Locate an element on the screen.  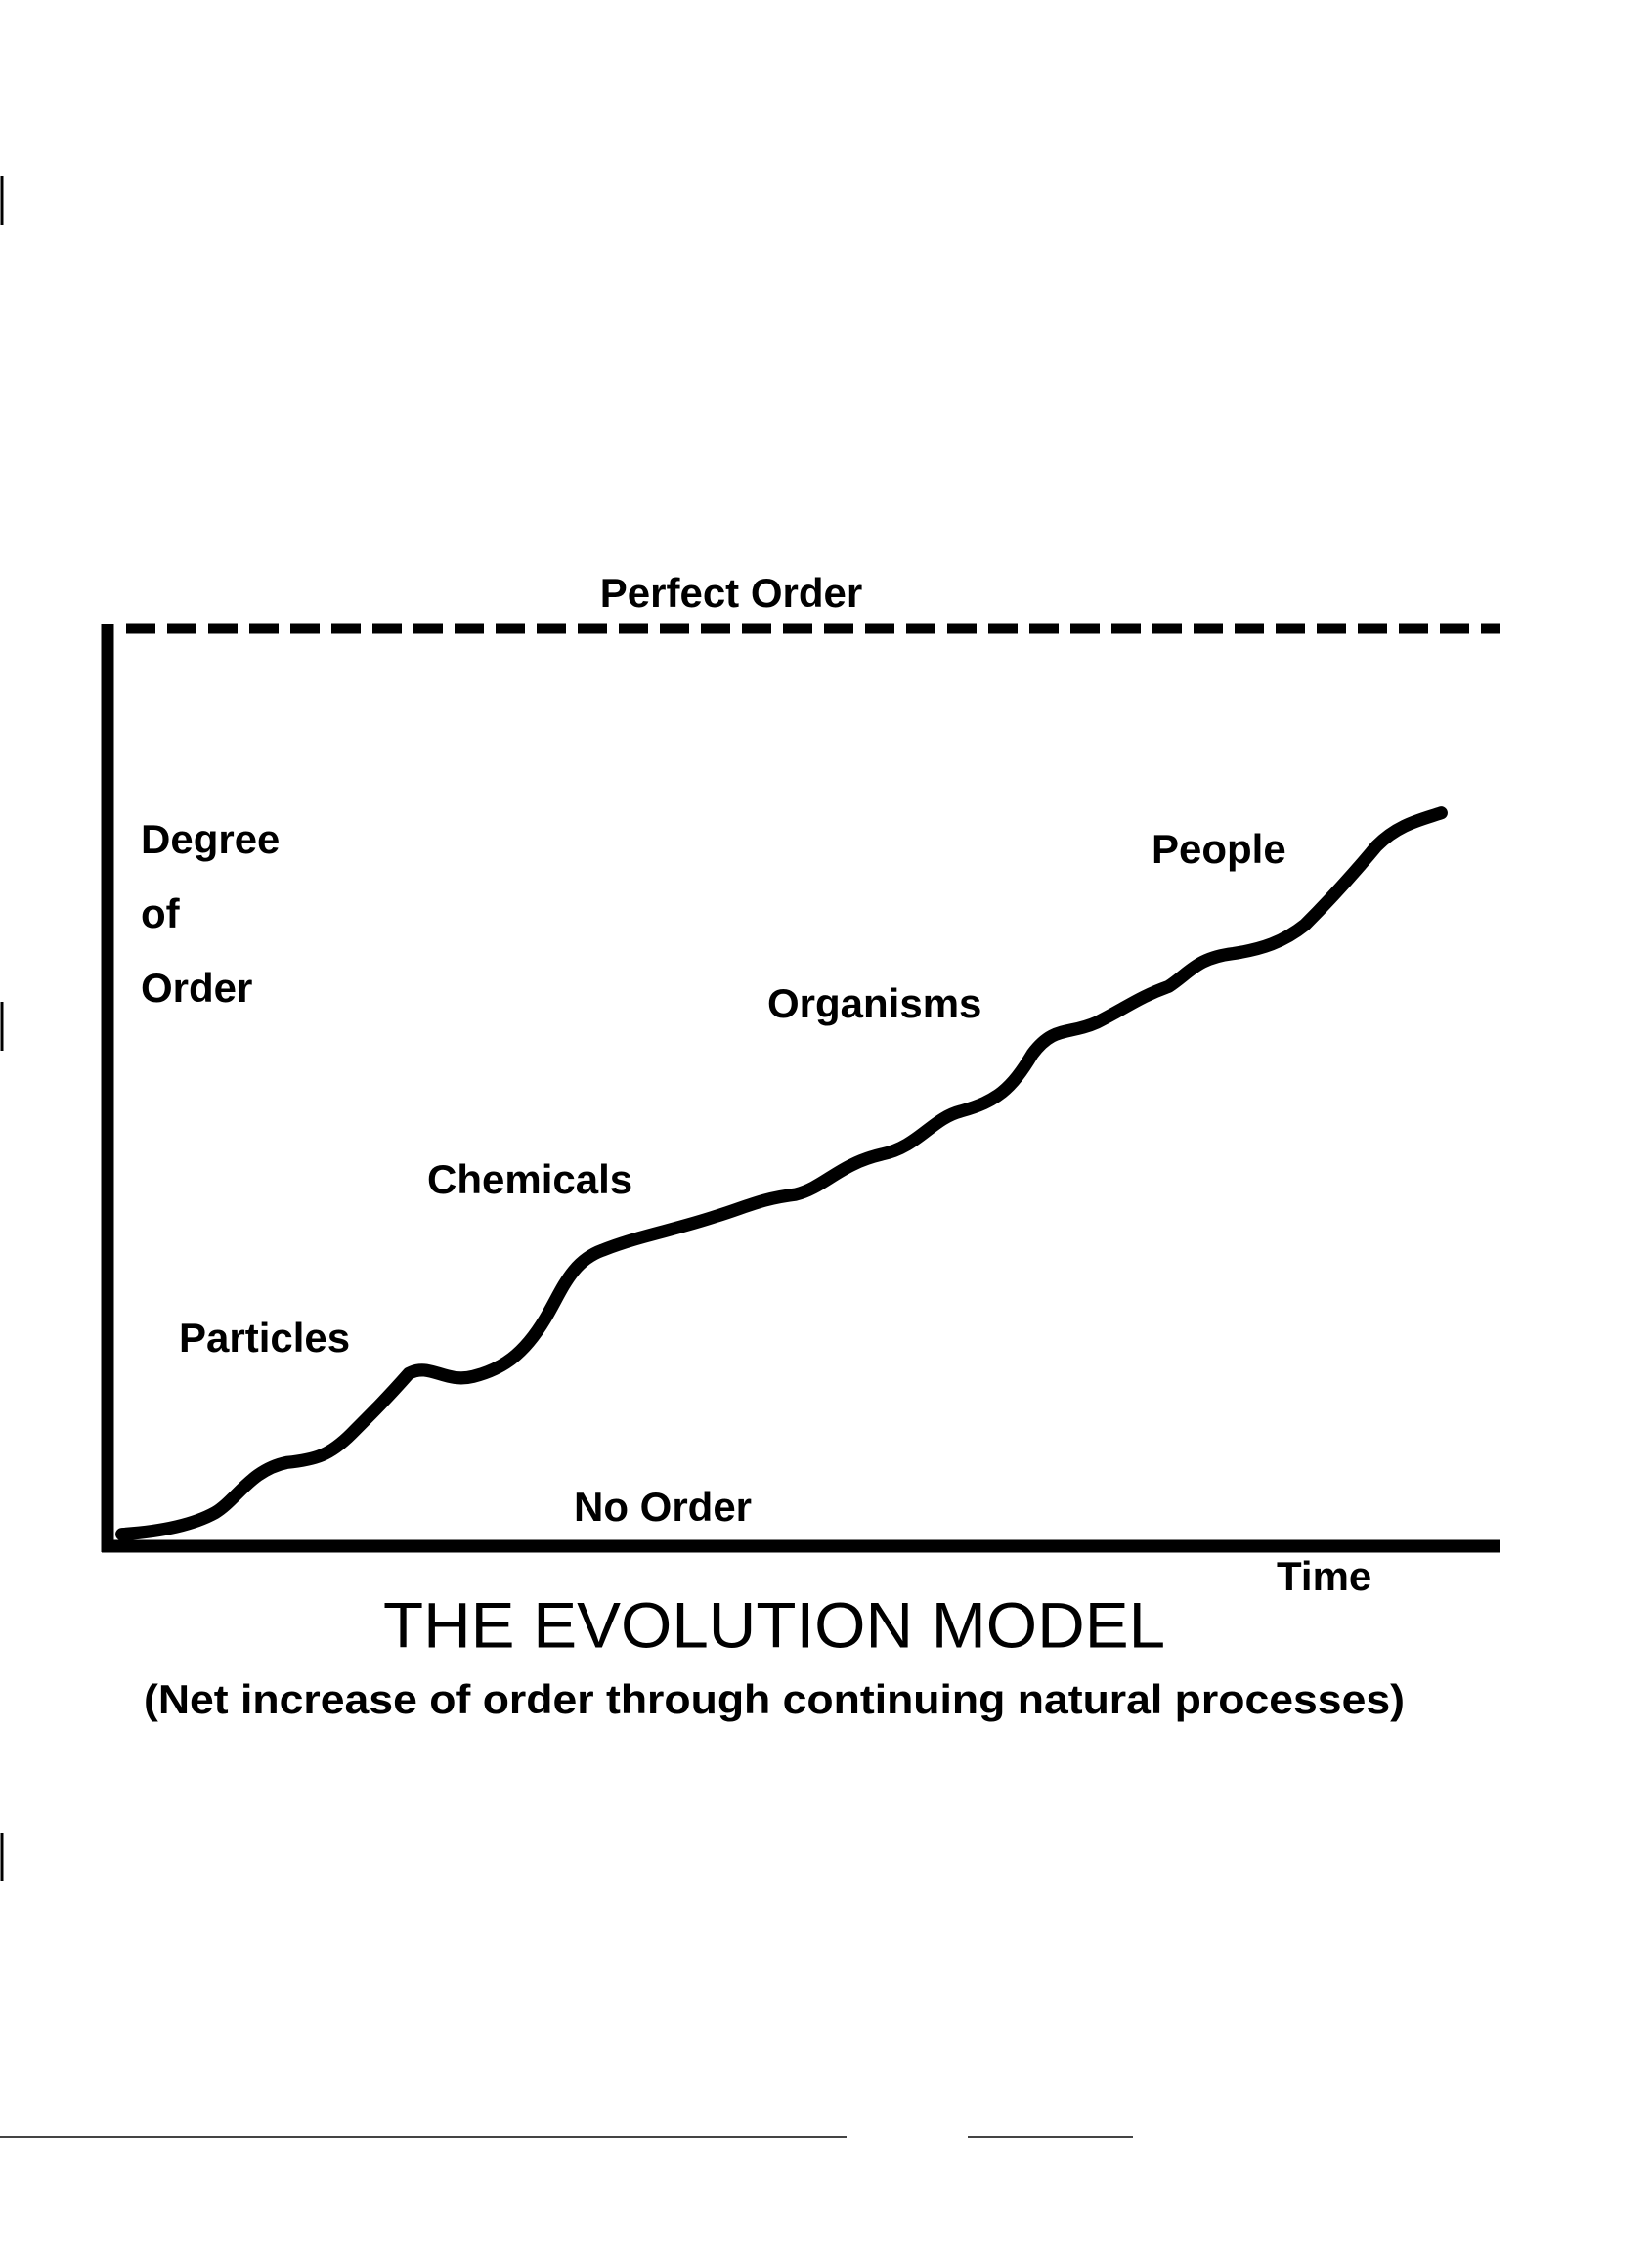
stage-label: Organisms is located at coordinates (874, 1003).